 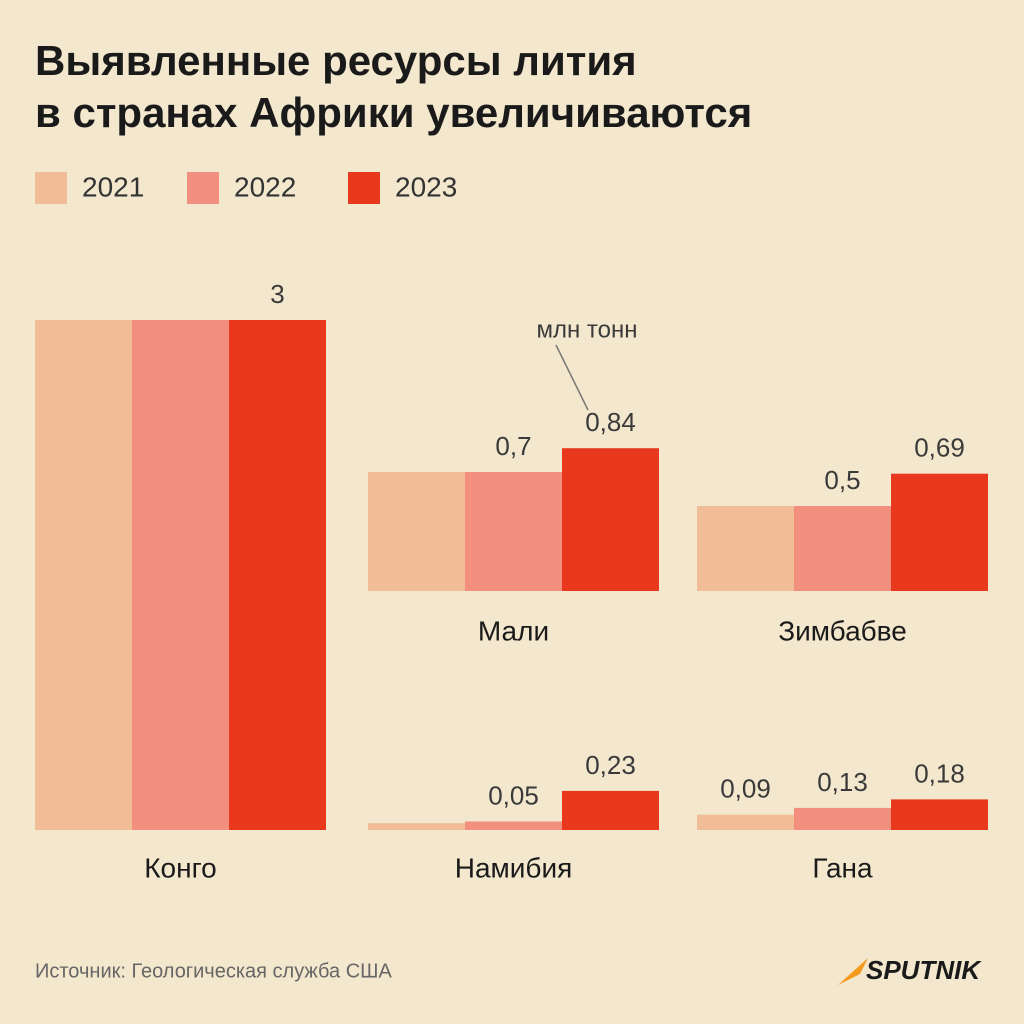 What do you see at coordinates (513, 630) in the screenshot?
I see `category-label: Мали` at bounding box center [513, 630].